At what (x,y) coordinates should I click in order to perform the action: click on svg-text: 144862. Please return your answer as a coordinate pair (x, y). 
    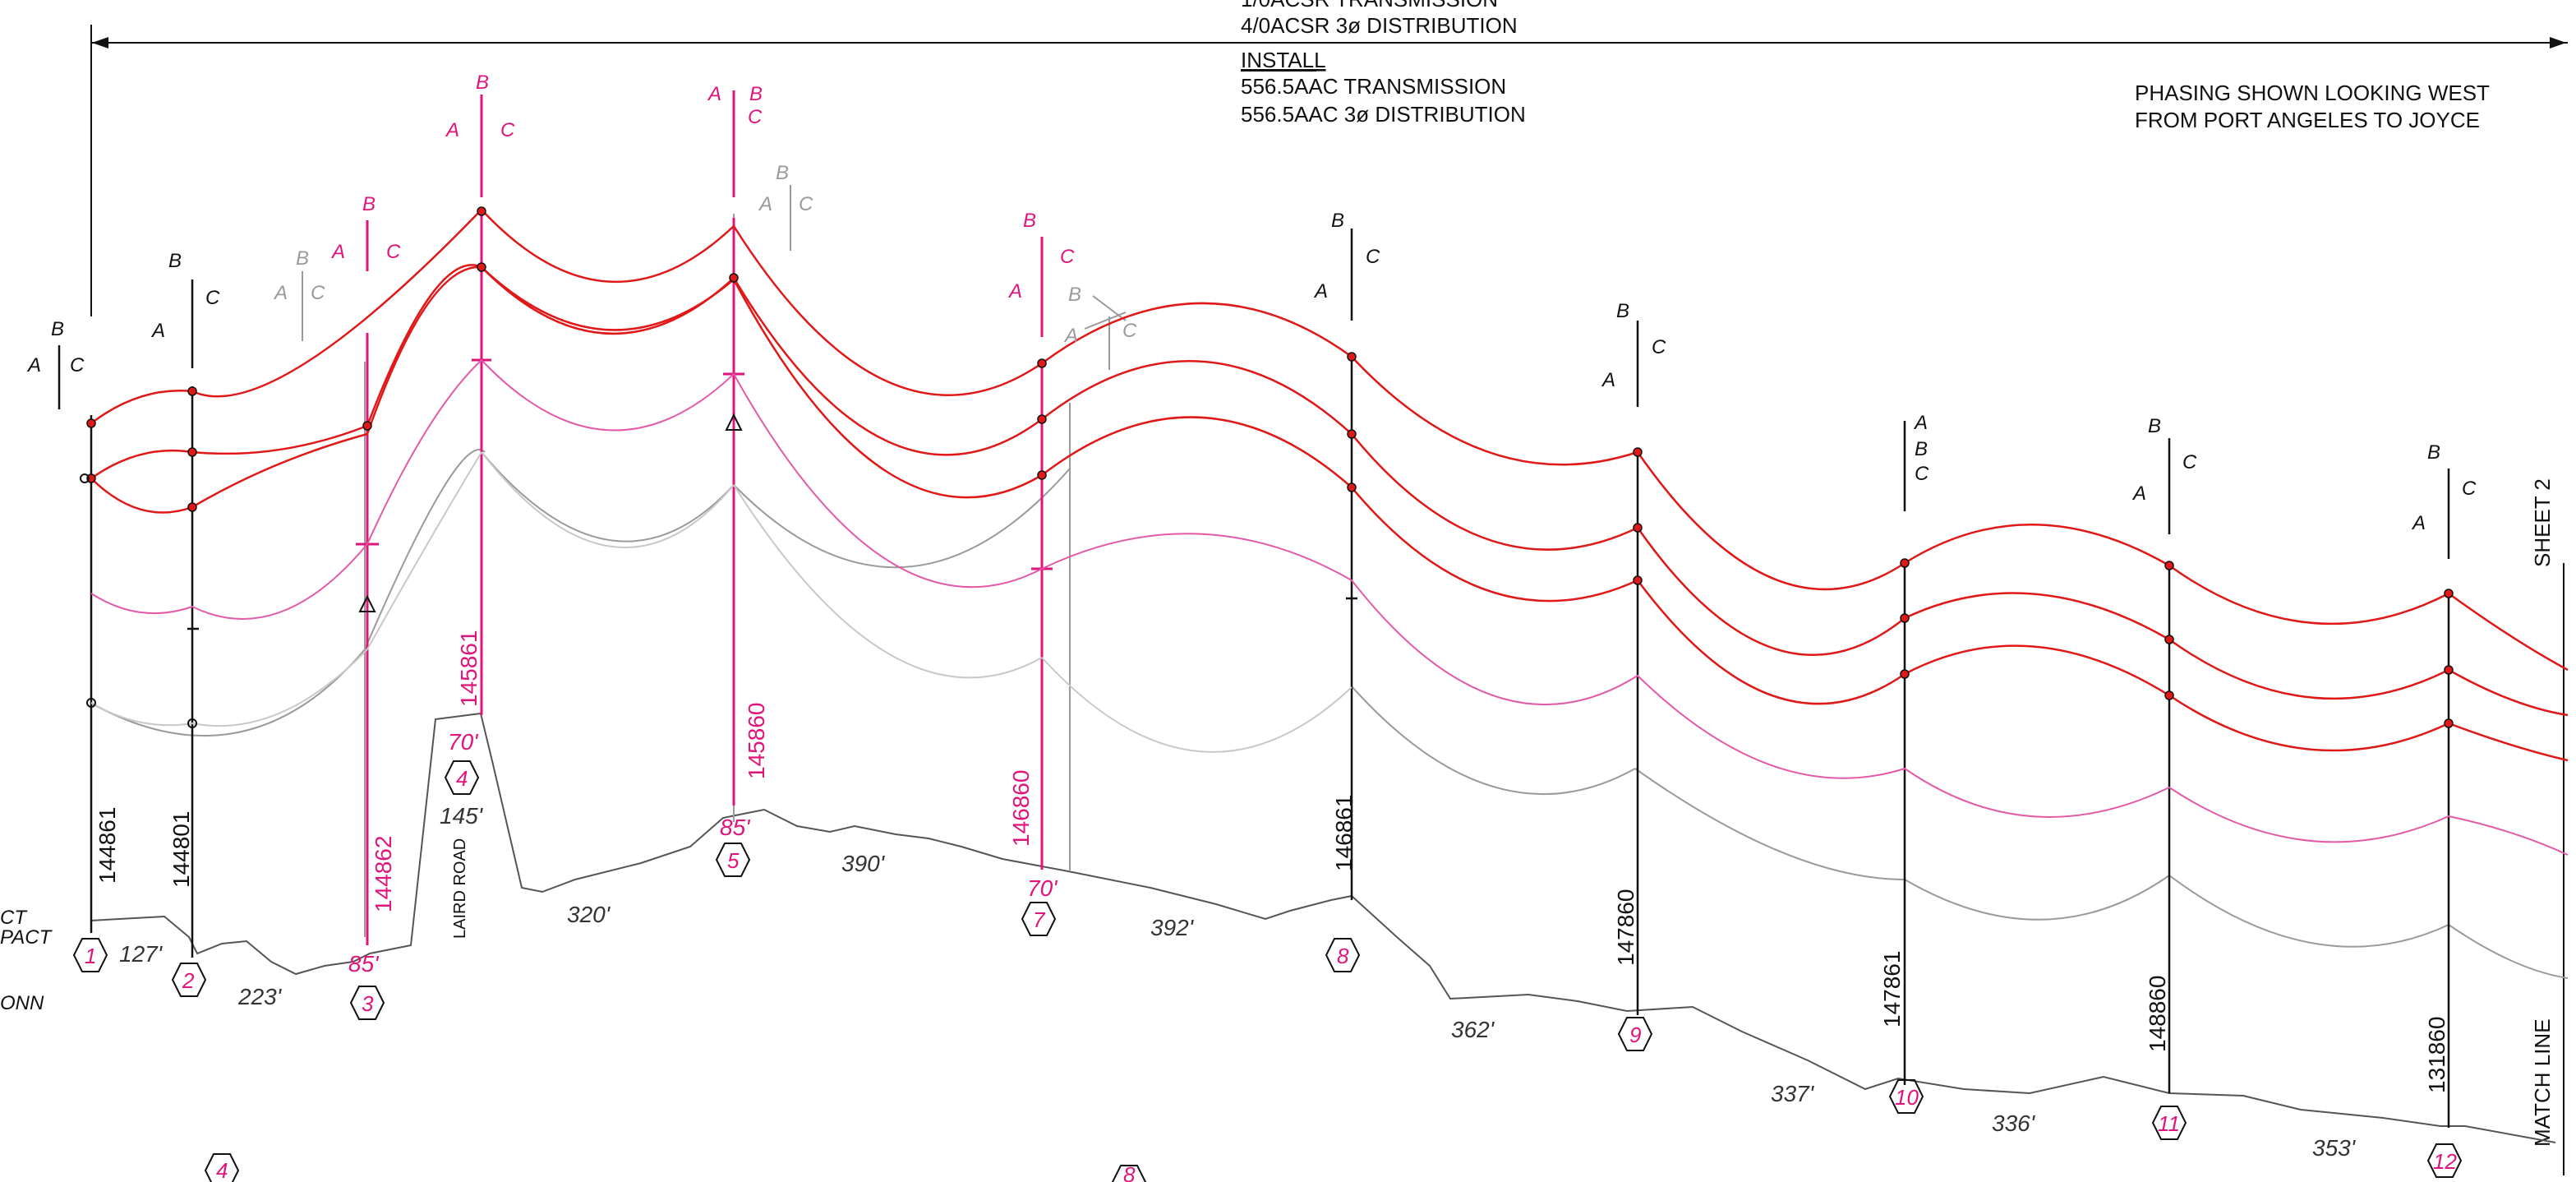
    Looking at the image, I should click on (383, 874).